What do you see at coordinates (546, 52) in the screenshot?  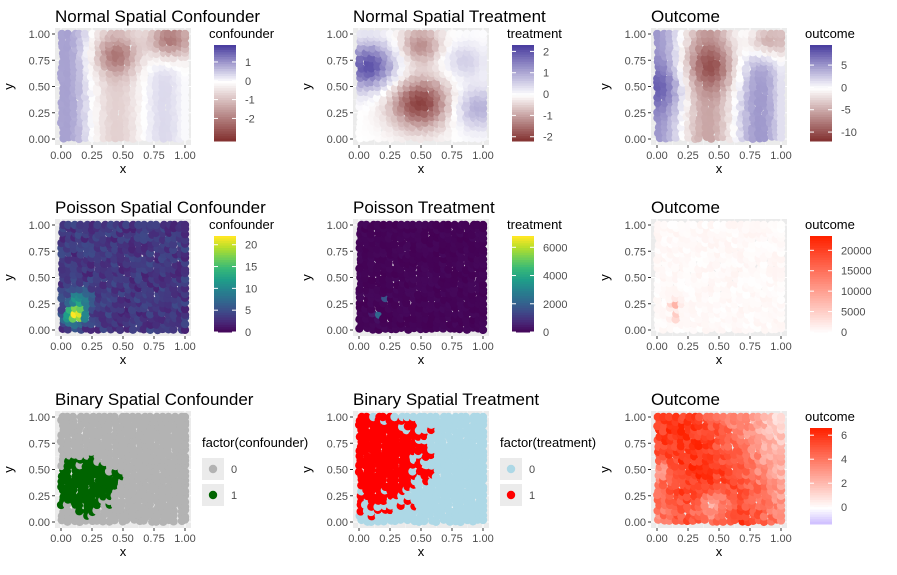 I see `legend-label: 2` at bounding box center [546, 52].